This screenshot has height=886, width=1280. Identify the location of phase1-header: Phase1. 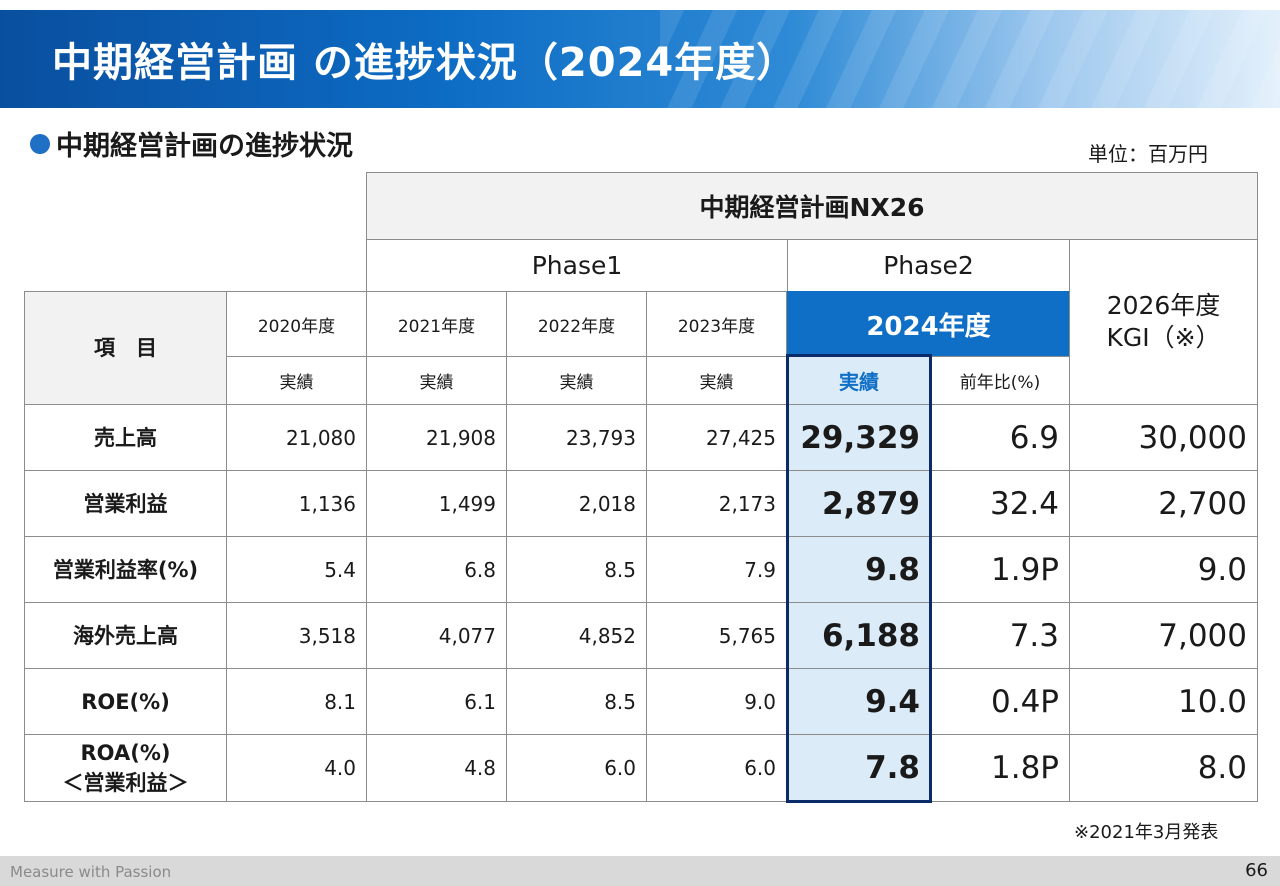
(577, 265).